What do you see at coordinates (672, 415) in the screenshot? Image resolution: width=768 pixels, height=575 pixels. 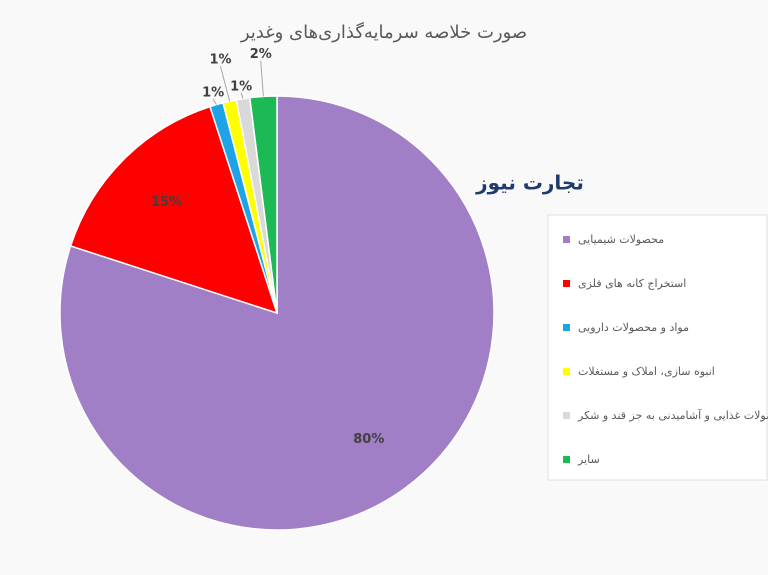 I see `legend-label: محصولات غذایی و آشامیدنی به جز قند و شکر` at bounding box center [672, 415].